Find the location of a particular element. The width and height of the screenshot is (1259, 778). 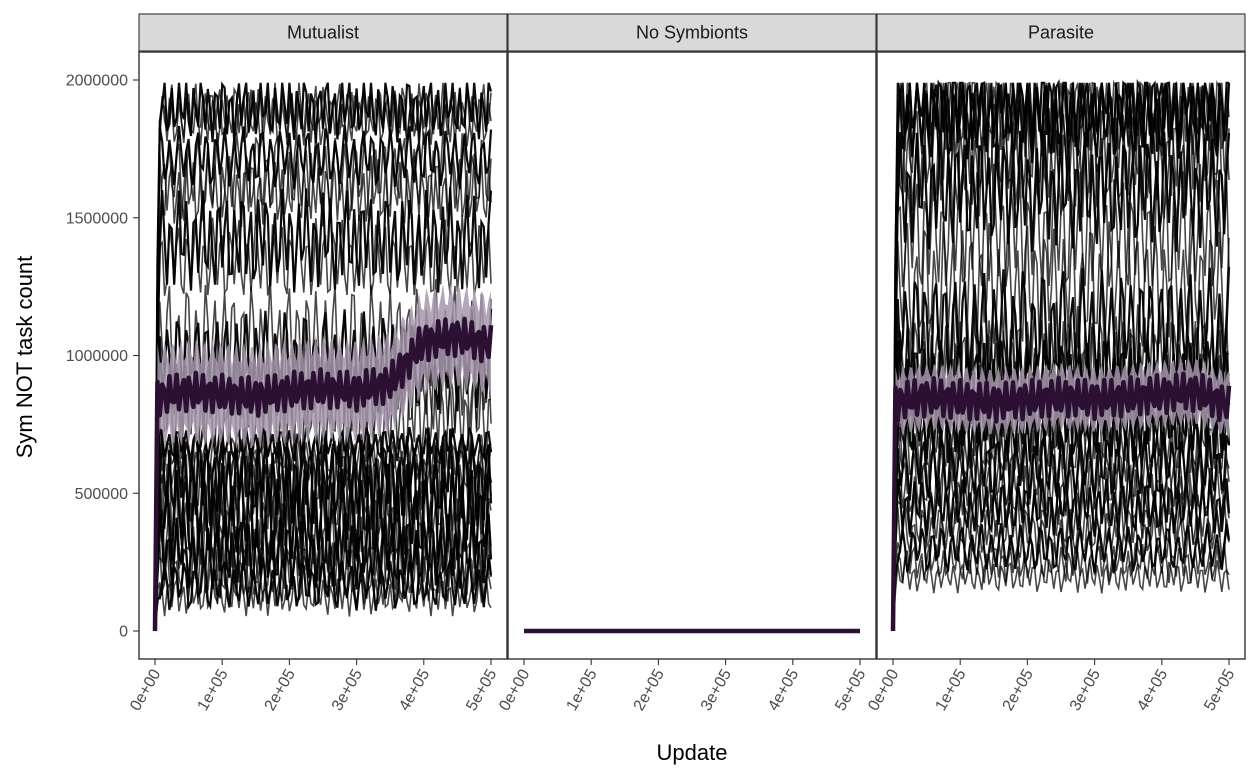

y-axis-title: Sym NOT task count is located at coordinates (24, 357).